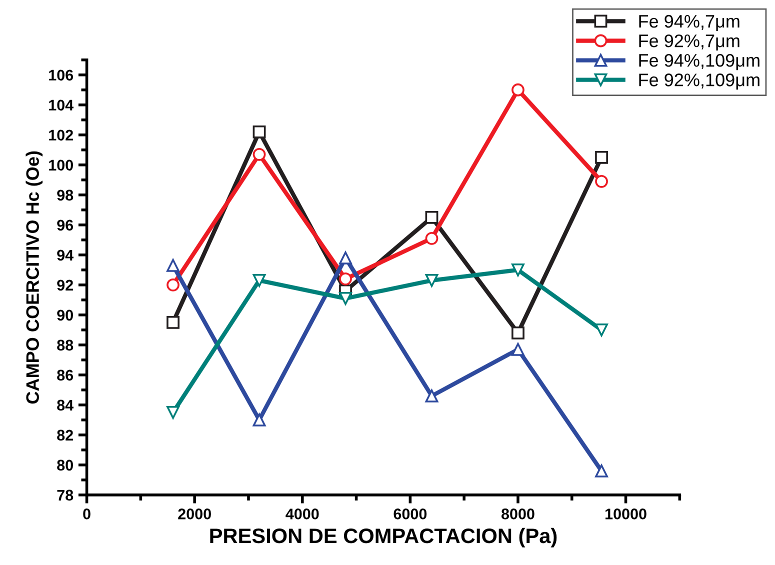  What do you see at coordinates (65, 315) in the screenshot?
I see `y-tick-label: 90` at bounding box center [65, 315].